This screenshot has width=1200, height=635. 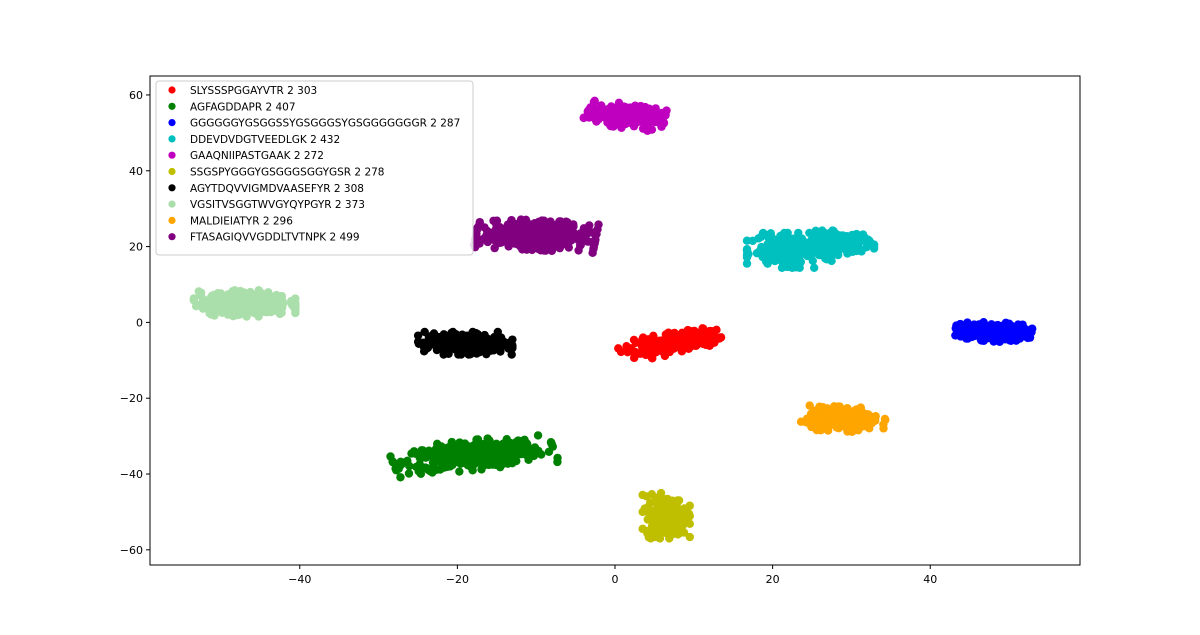 I want to click on legend-entry-label: DDEVDVDGTVEEDLGK 2 432, so click(x=265, y=140).